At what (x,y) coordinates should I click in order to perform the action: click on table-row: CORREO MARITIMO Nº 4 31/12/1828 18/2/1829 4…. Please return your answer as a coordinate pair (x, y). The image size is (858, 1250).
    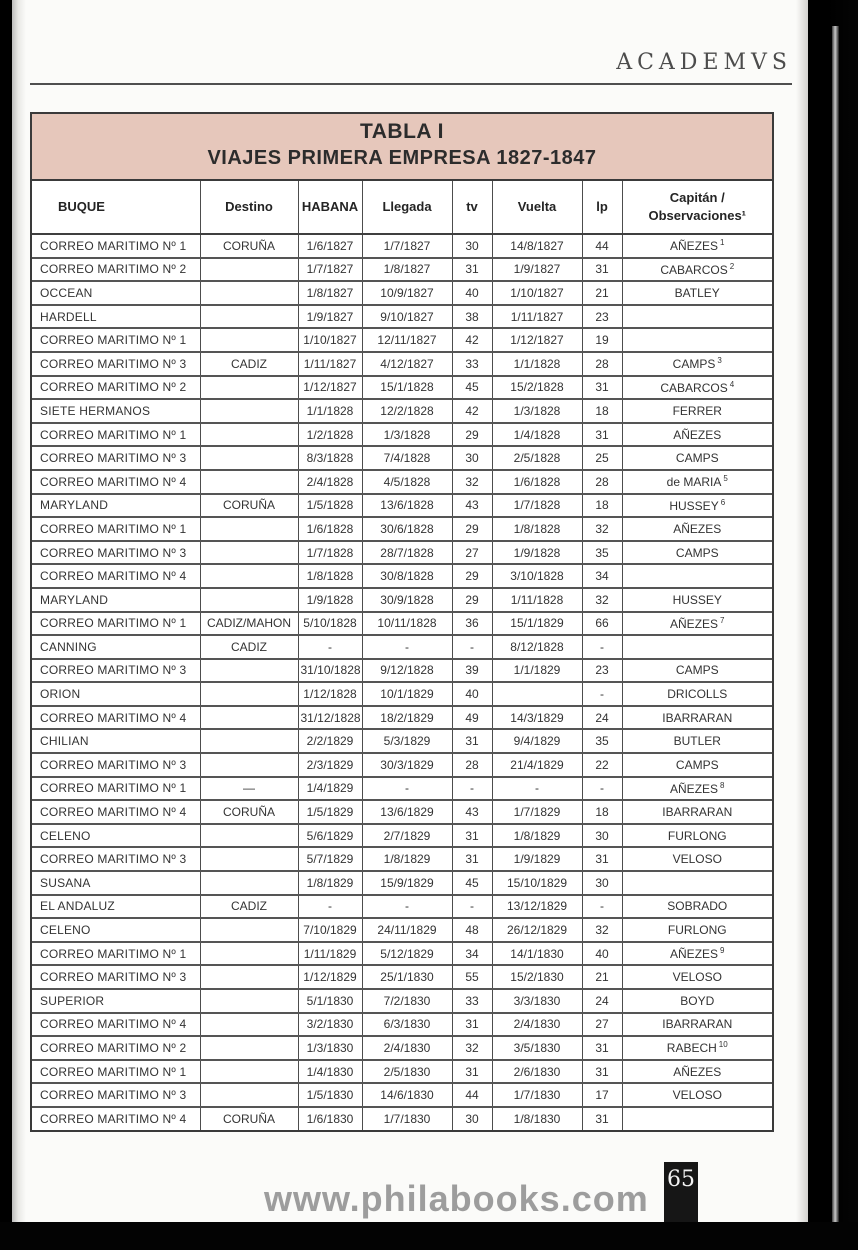
    Looking at the image, I should click on (402, 717).